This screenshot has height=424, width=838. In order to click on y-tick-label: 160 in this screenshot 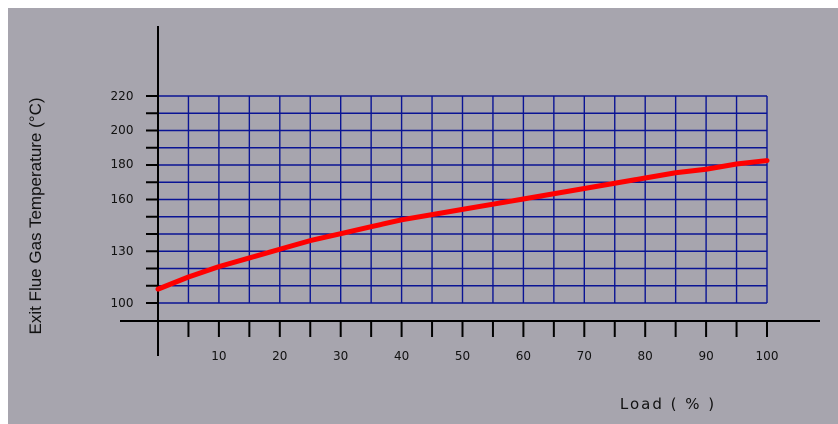, I will do `click(122, 199)`.